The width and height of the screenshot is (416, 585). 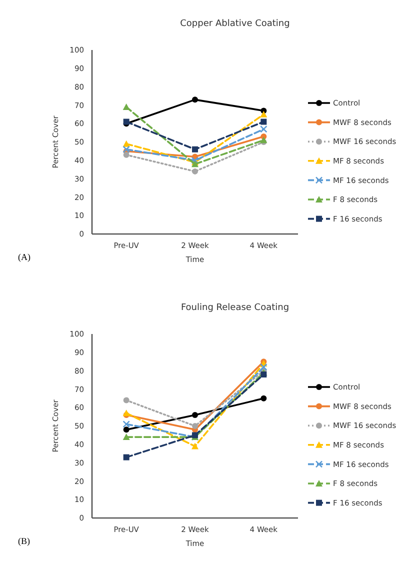 What do you see at coordinates (235, 24) in the screenshot?
I see `chart-title: Copper Ablative Coating` at bounding box center [235, 24].